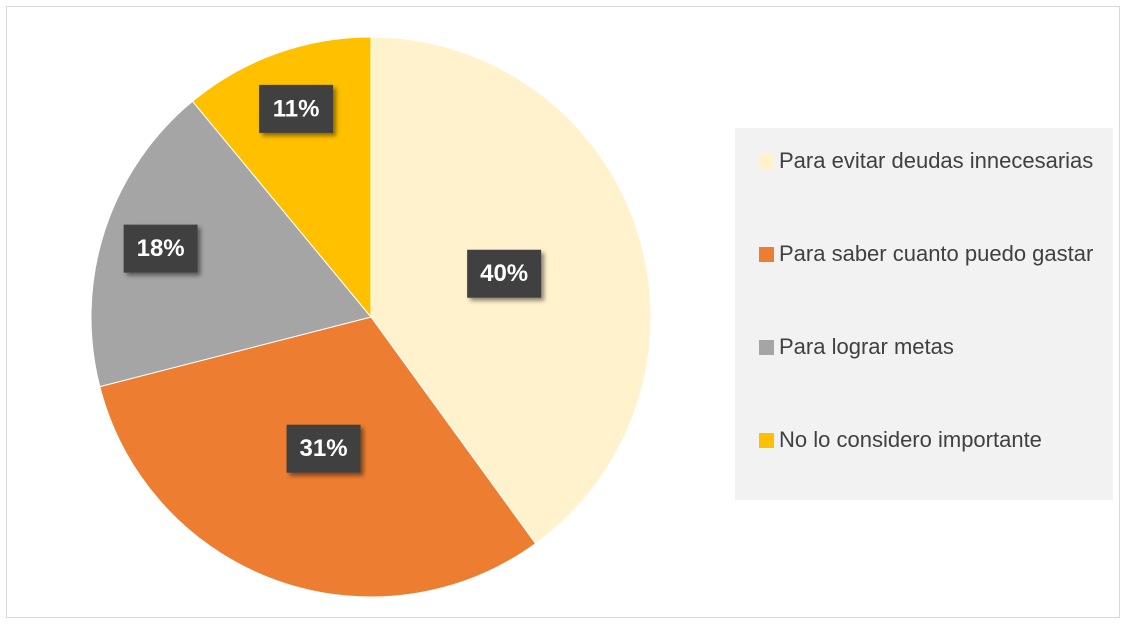 This screenshot has width=1126, height=624. I want to click on legend-label: Para saber cuanto puedo gastar, so click(936, 253).